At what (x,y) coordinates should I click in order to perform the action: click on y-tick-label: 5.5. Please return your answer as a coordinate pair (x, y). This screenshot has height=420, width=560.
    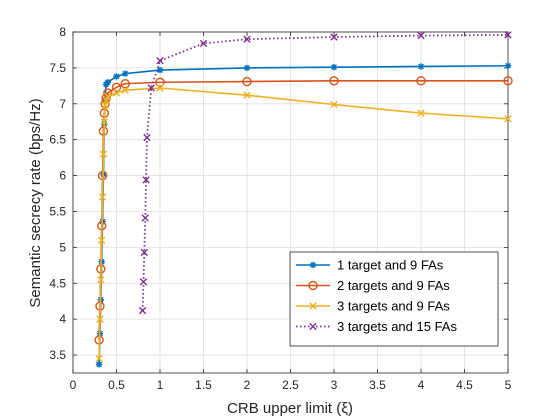
    Looking at the image, I should click on (57, 211).